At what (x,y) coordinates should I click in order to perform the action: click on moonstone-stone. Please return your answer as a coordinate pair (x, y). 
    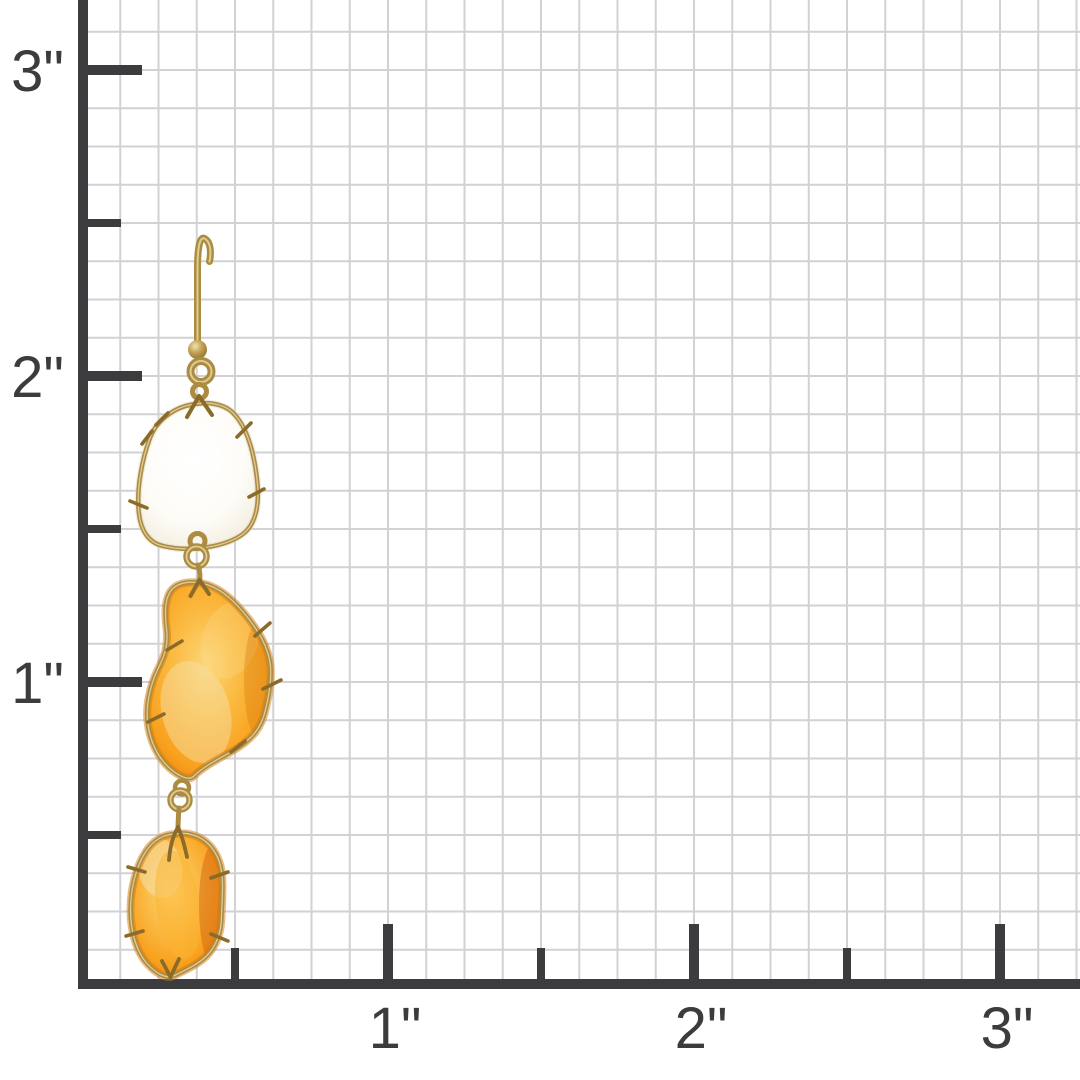
    Looking at the image, I should click on (198, 476).